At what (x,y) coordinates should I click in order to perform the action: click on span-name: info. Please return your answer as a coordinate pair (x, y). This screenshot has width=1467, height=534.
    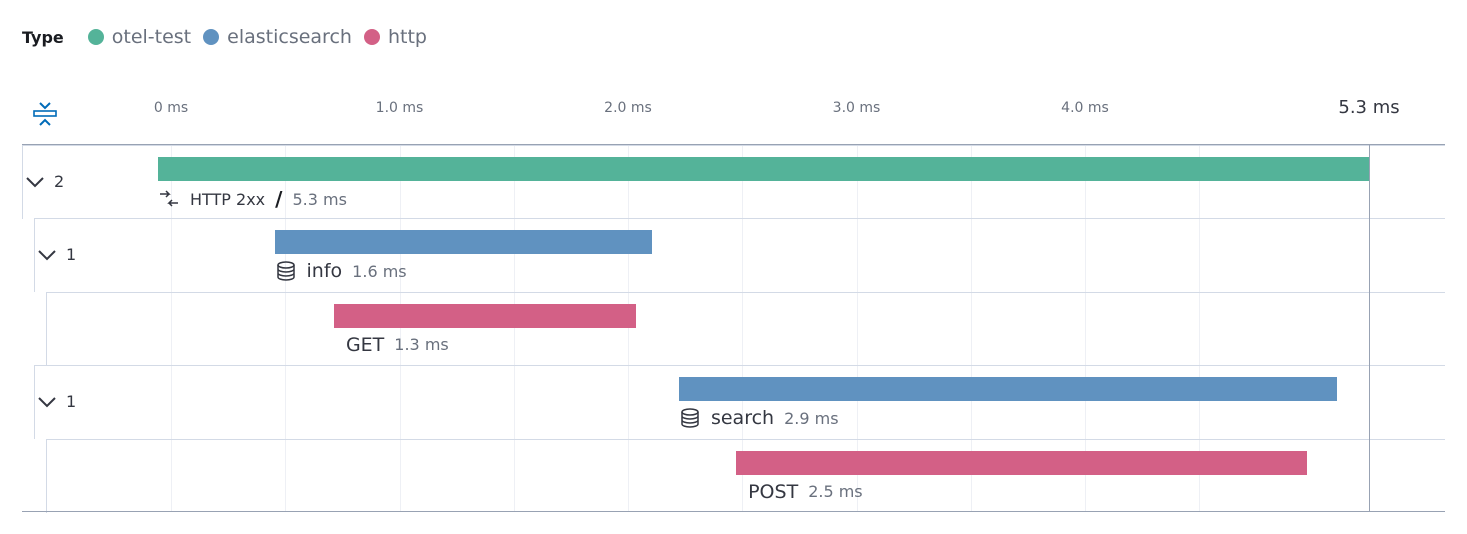
    Looking at the image, I should click on (324, 271).